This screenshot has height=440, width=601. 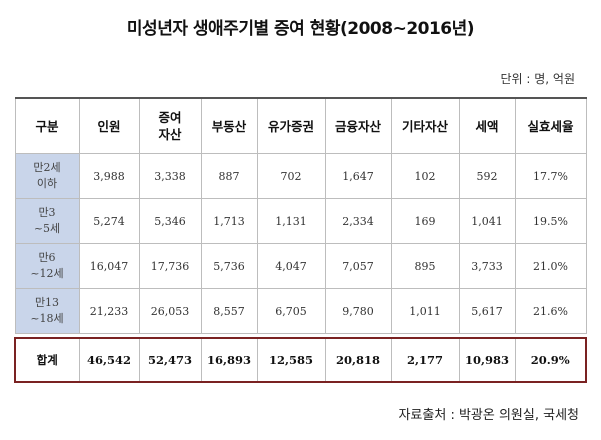 I want to click on table-cell: 1,011, so click(x=425, y=311).